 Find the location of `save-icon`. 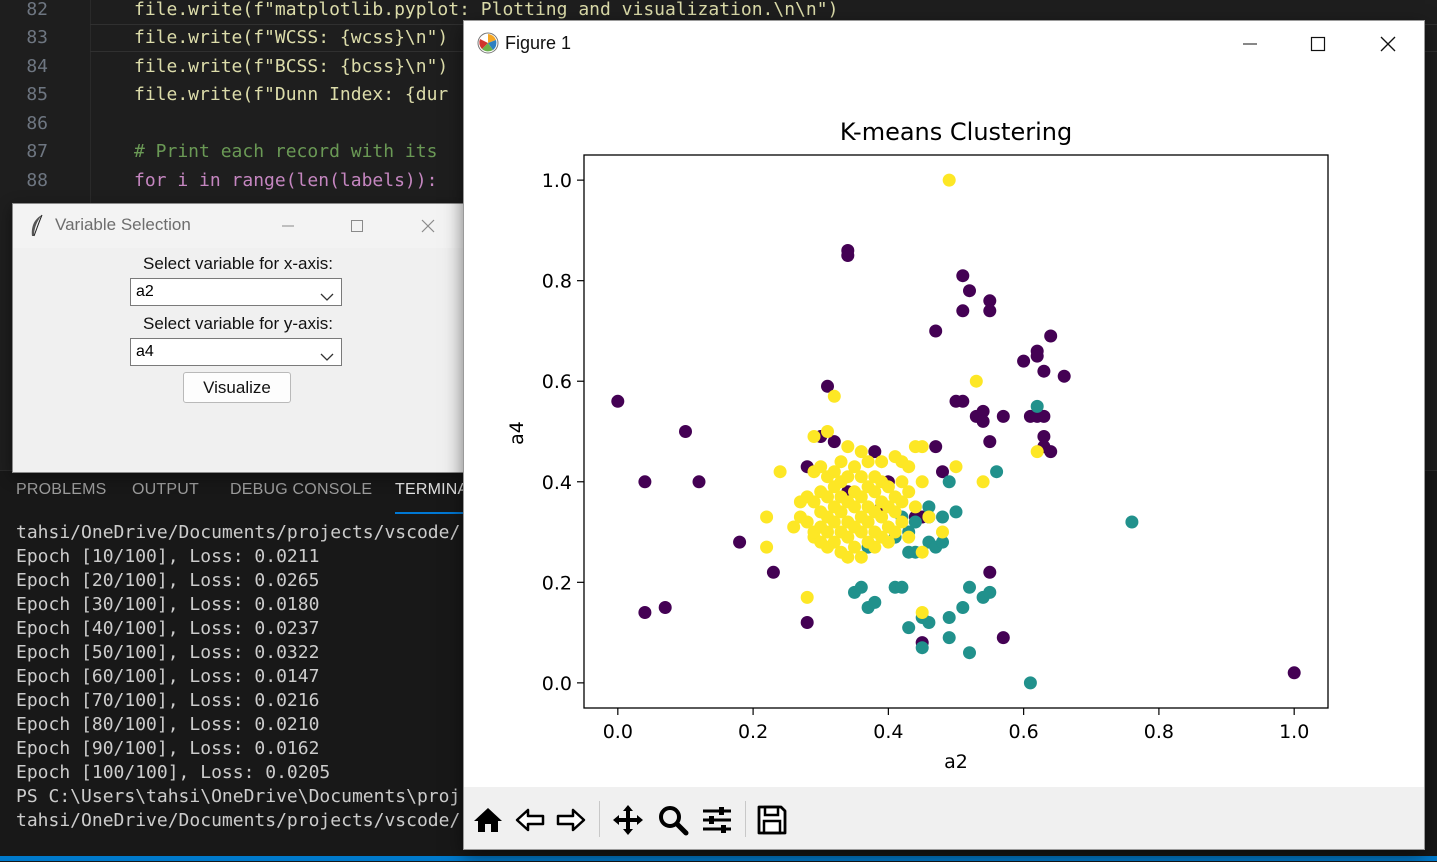

save-icon is located at coordinates (772, 820).